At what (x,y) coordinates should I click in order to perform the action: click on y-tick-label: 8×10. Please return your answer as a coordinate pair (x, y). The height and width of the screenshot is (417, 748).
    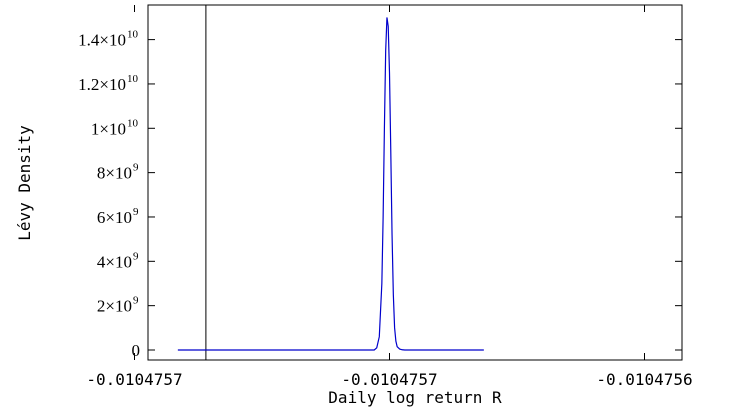
    Looking at the image, I should click on (114, 173).